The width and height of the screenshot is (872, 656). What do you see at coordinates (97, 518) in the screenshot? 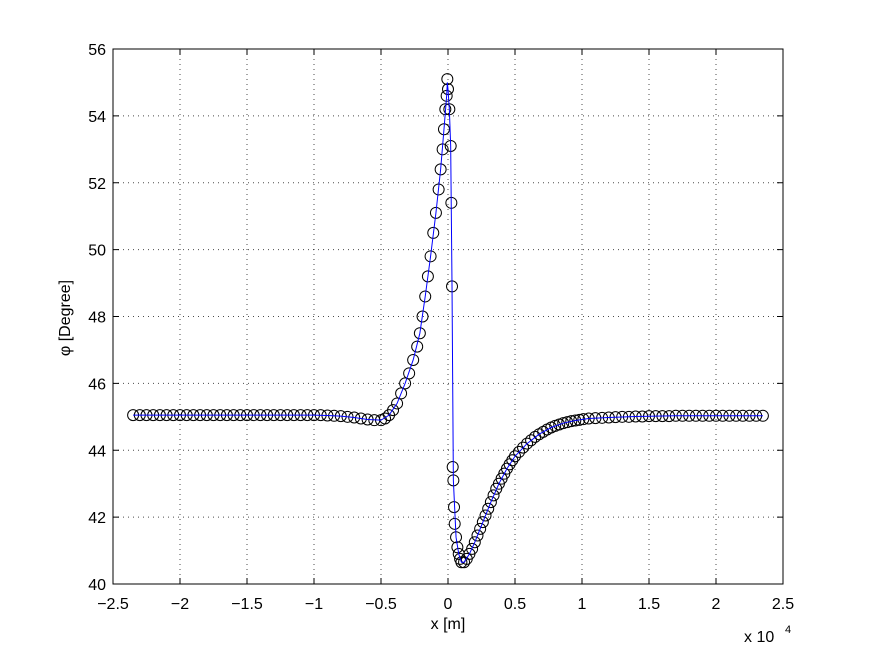
I see `y-tick-label: 42` at bounding box center [97, 518].